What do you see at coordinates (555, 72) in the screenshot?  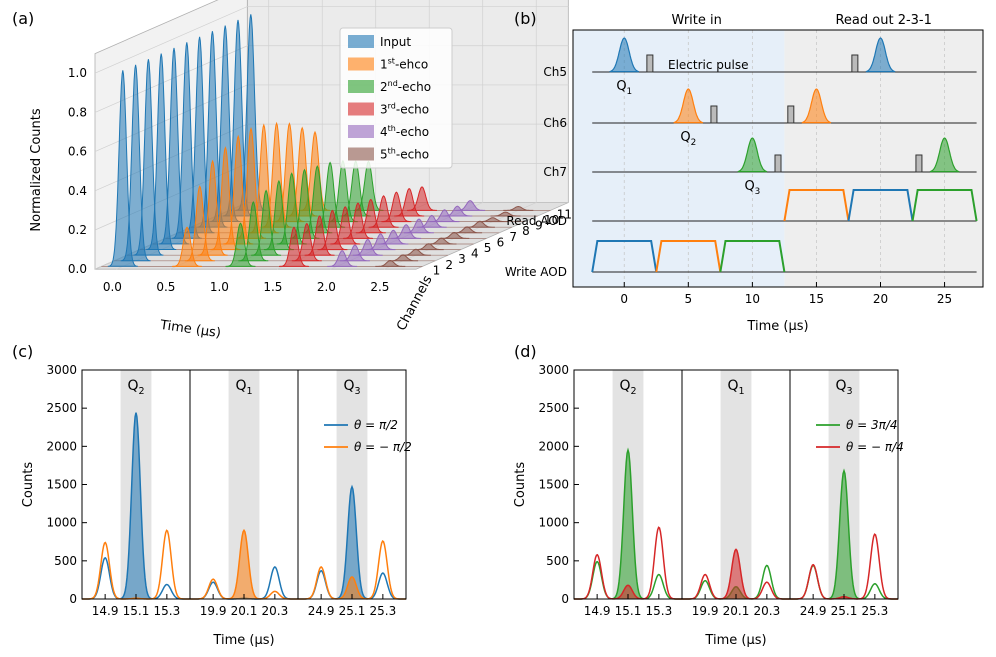 I see `row-label: Ch5` at bounding box center [555, 72].